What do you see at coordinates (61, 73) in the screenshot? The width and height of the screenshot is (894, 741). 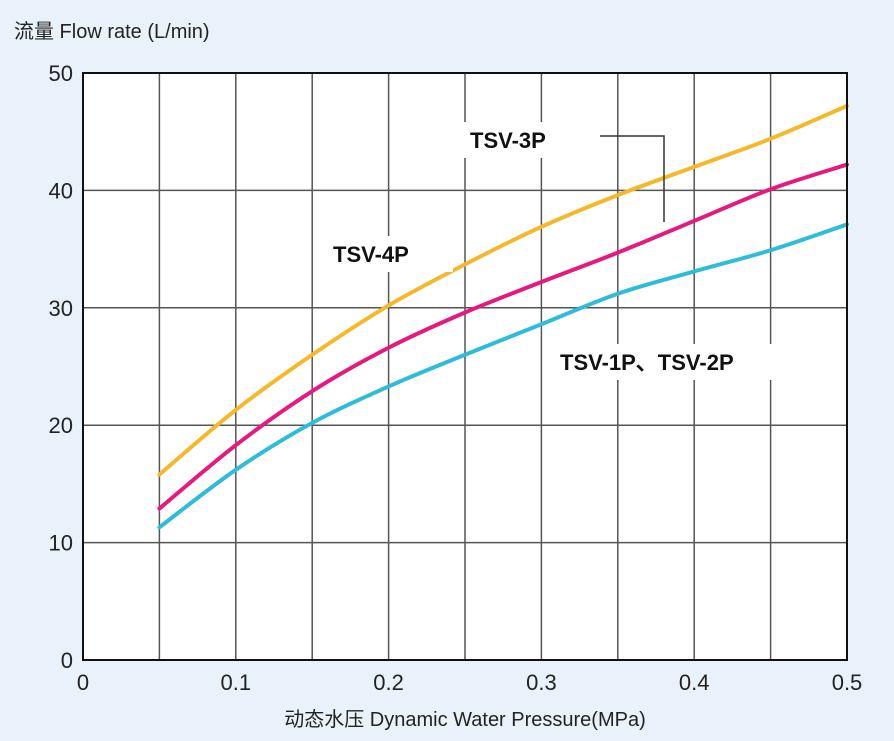 I see `y-tick-label: 50` at bounding box center [61, 73].